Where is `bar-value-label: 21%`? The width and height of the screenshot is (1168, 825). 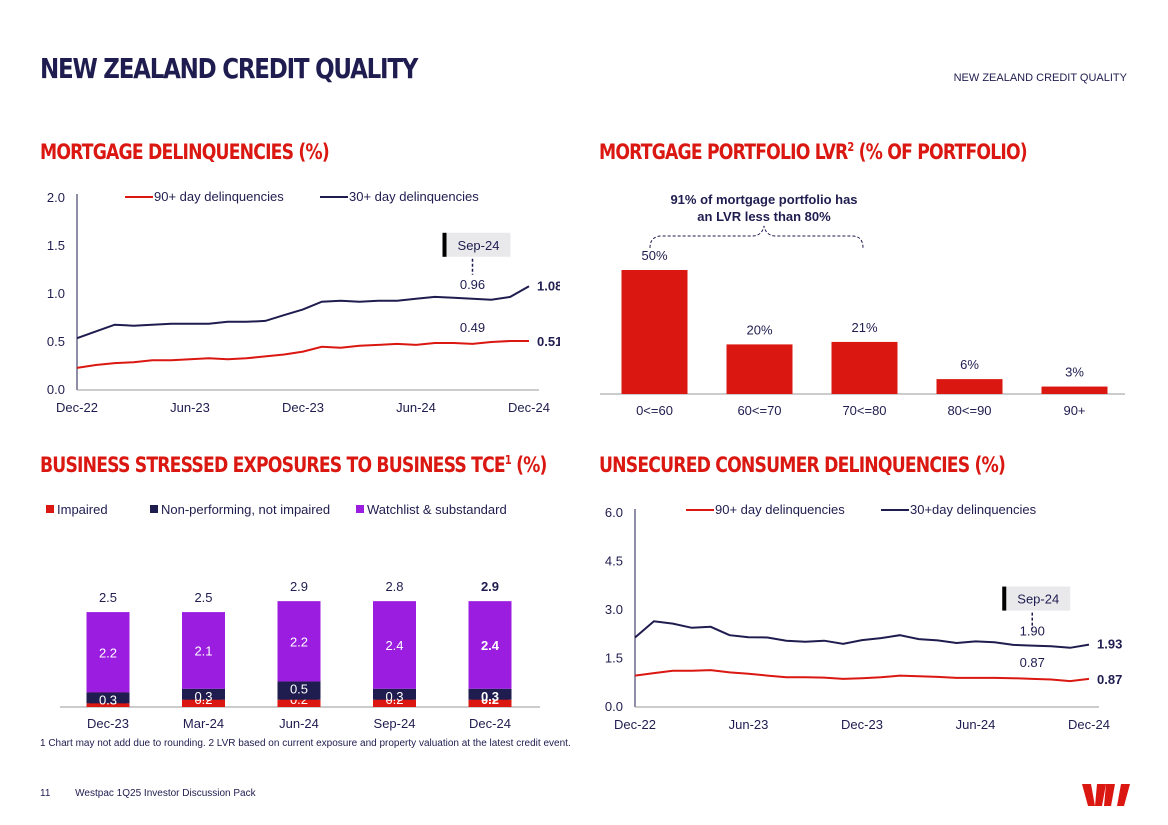
bar-value-label: 21% is located at coordinates (864, 327).